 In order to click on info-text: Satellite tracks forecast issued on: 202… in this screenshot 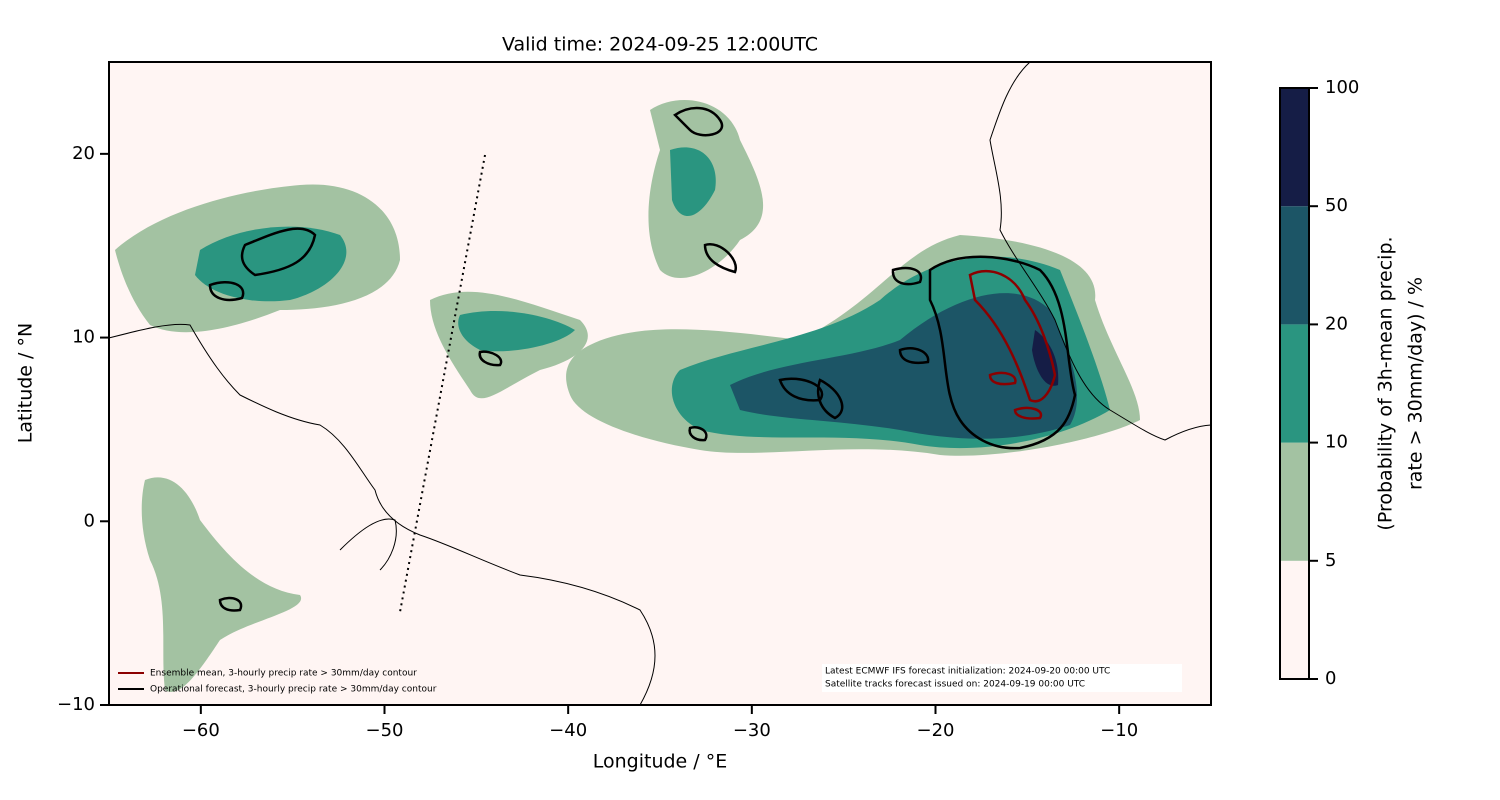, I will do `click(955, 685)`.